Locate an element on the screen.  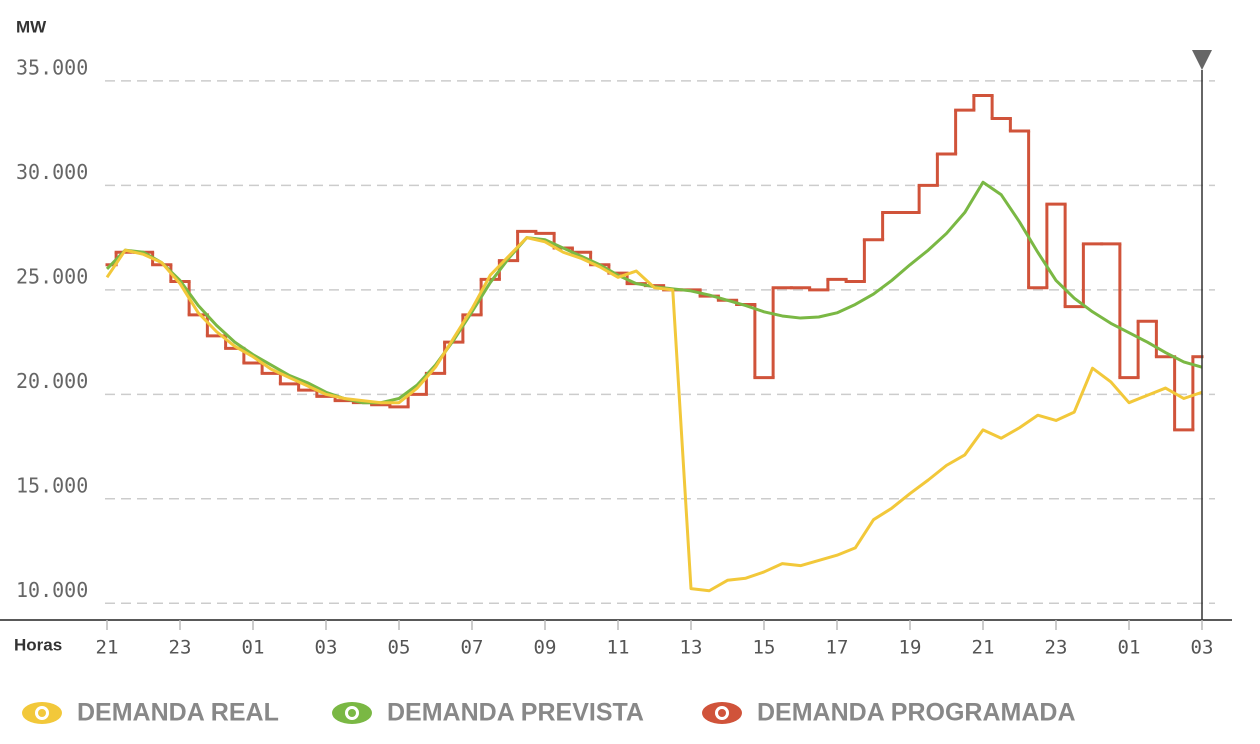
now-marker-handle is located at coordinates (1202, 60).